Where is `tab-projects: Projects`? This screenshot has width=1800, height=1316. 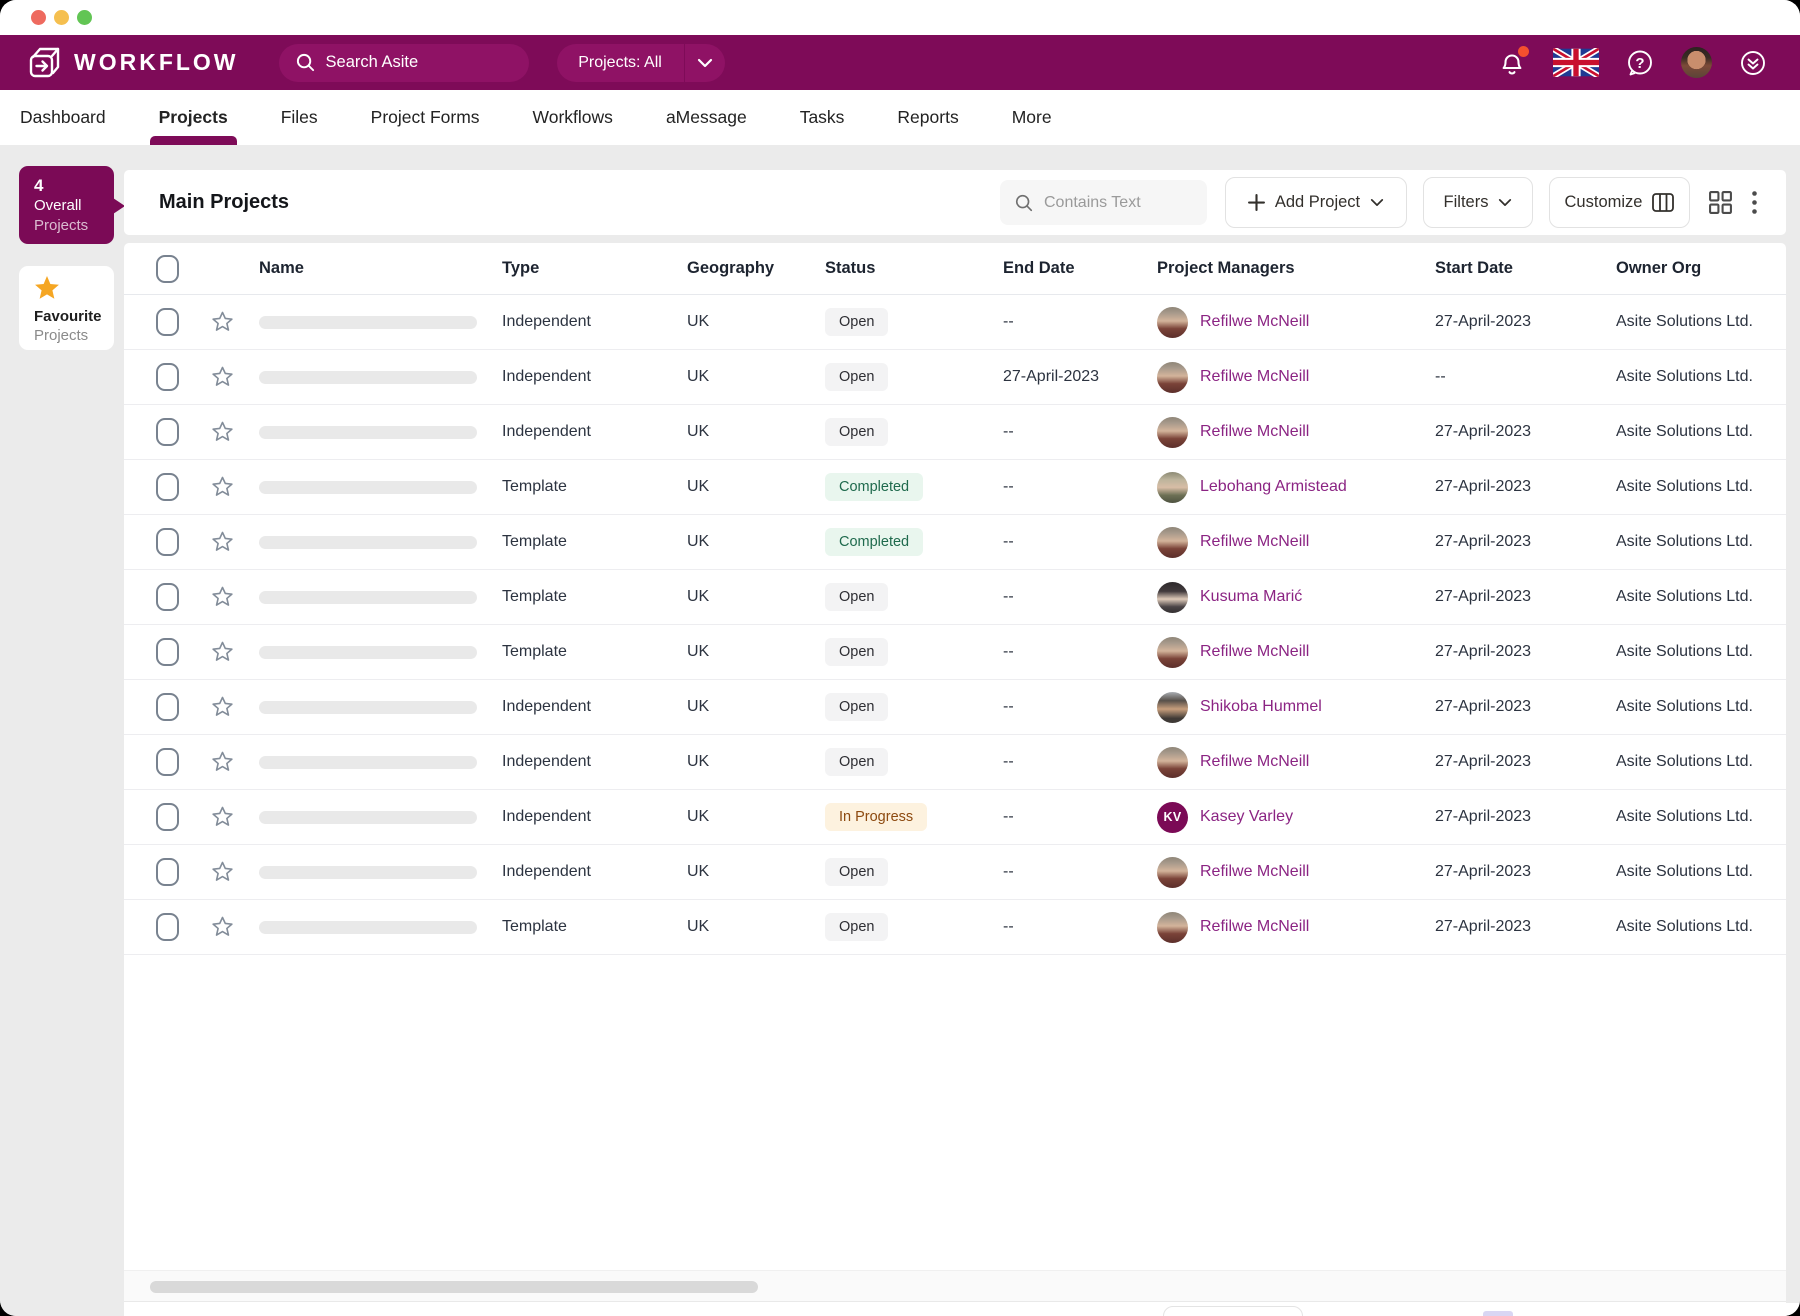
tab-projects: Projects is located at coordinates (193, 117).